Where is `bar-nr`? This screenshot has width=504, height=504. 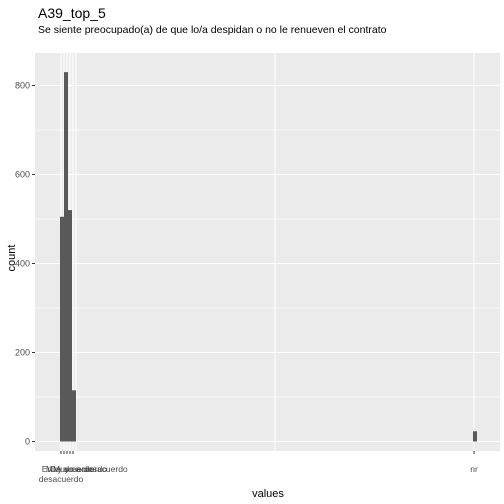 bar-nr is located at coordinates (475, 436).